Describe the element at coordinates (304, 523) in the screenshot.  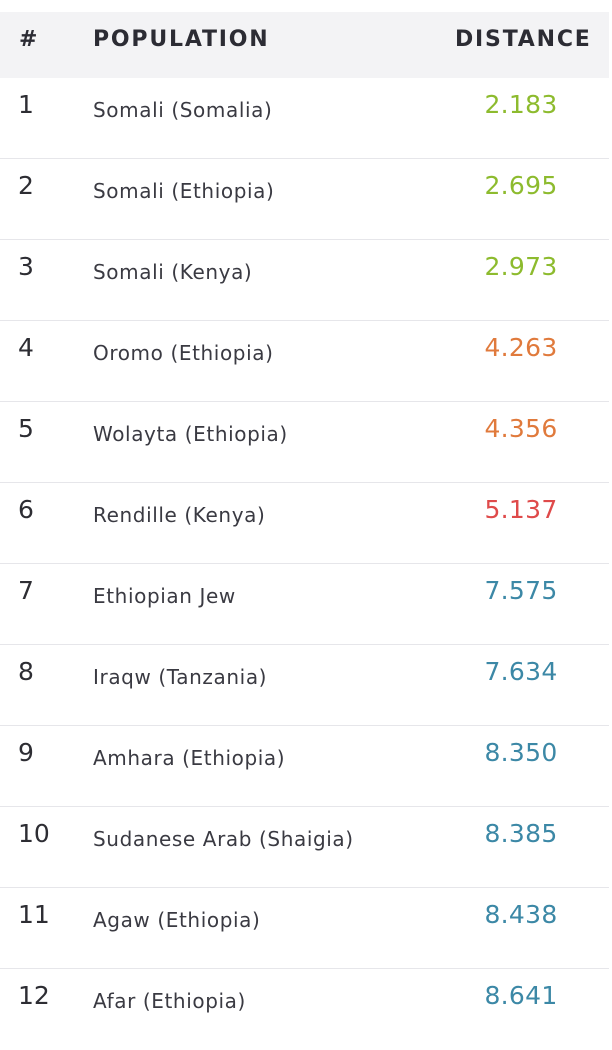
I see `table-row: 6 Rendille (Kenya) 5.137` at that location.